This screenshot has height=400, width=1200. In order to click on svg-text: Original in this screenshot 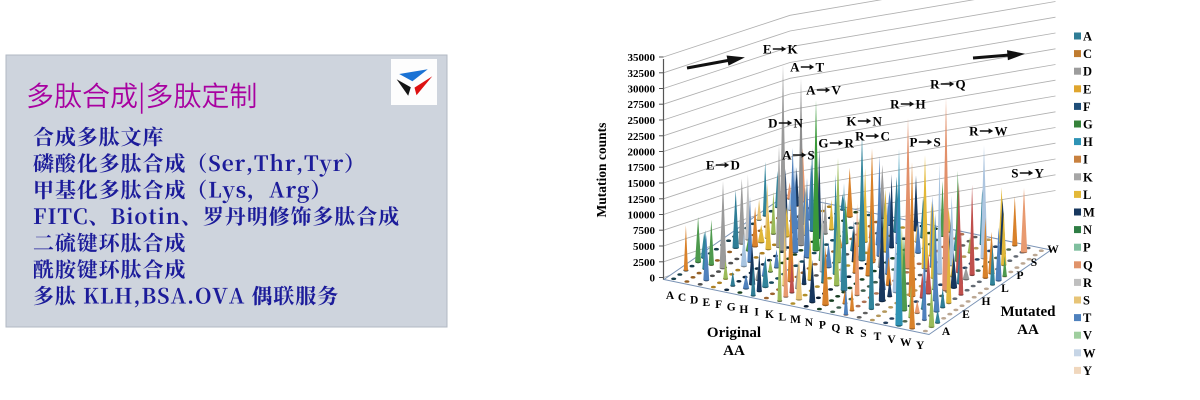, I will do `click(734, 333)`.